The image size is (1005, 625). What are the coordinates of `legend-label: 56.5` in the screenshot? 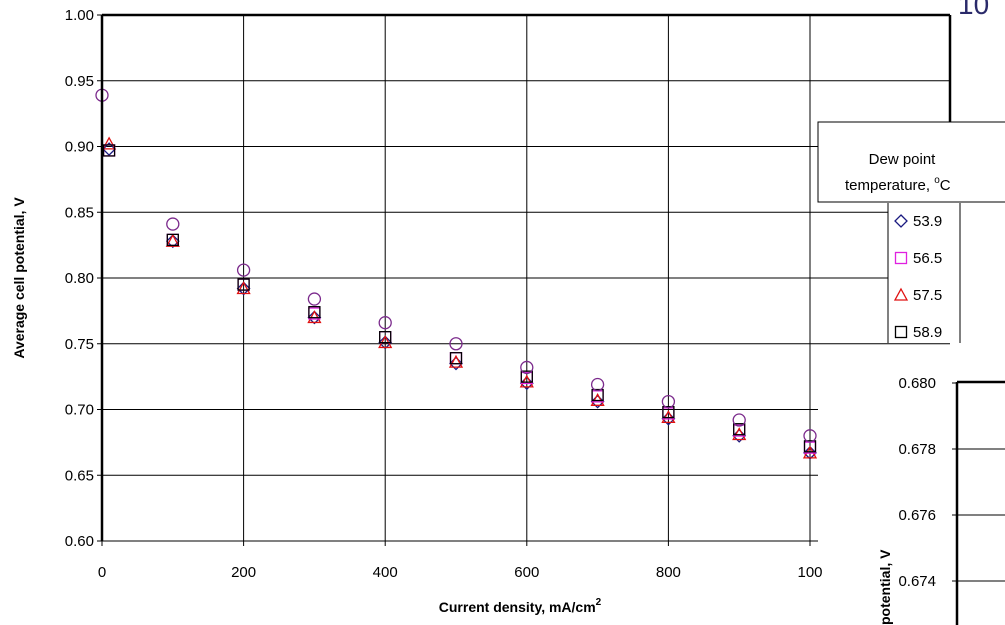 It's located at (927, 258).